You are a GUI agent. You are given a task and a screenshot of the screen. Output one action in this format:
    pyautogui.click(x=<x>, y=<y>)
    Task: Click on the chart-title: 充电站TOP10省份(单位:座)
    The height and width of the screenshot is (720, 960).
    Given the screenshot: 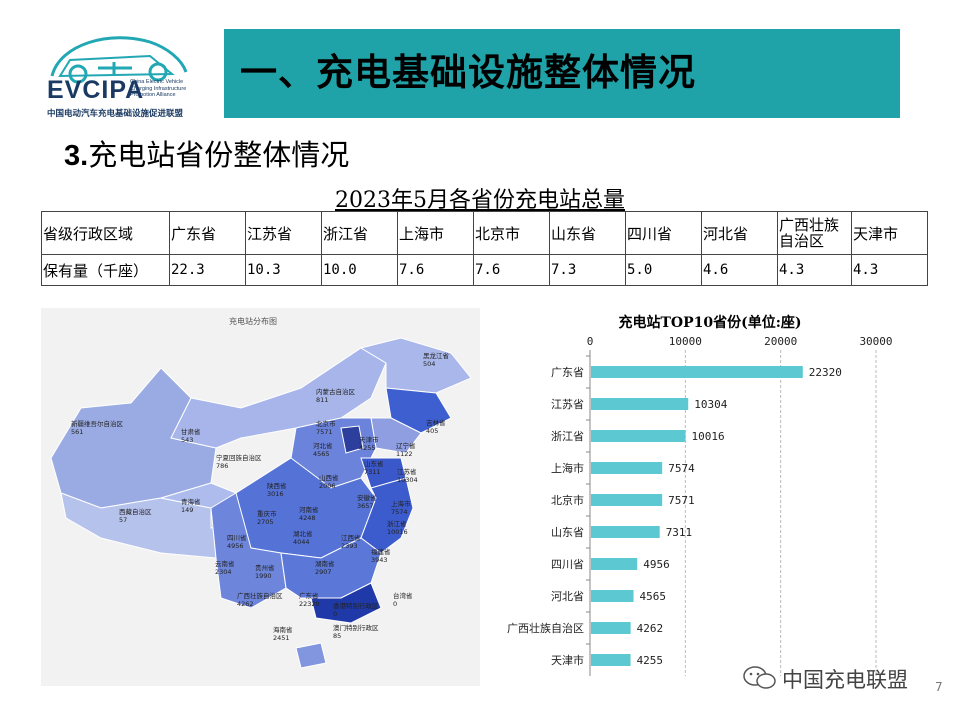 What is the action you would take?
    pyautogui.click(x=710, y=323)
    